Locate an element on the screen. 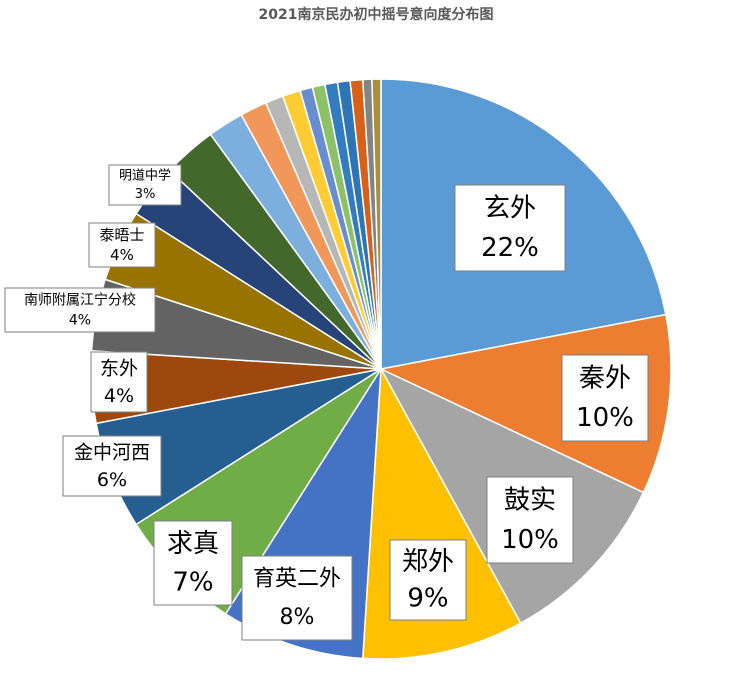  label-value: 7% is located at coordinates (192, 583).